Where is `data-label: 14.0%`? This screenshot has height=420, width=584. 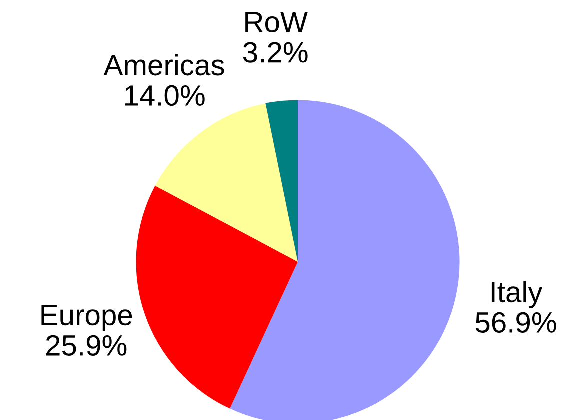
data-label: 14.0% is located at coordinates (165, 95).